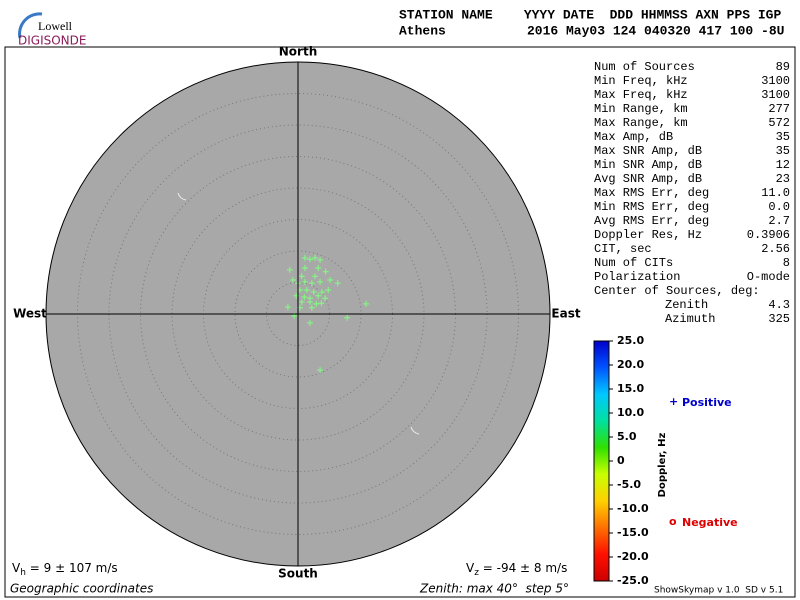 The width and height of the screenshot is (800, 600). What do you see at coordinates (630, 388) in the screenshot?
I see `colorbar-tick-label: 15.0` at bounding box center [630, 388].